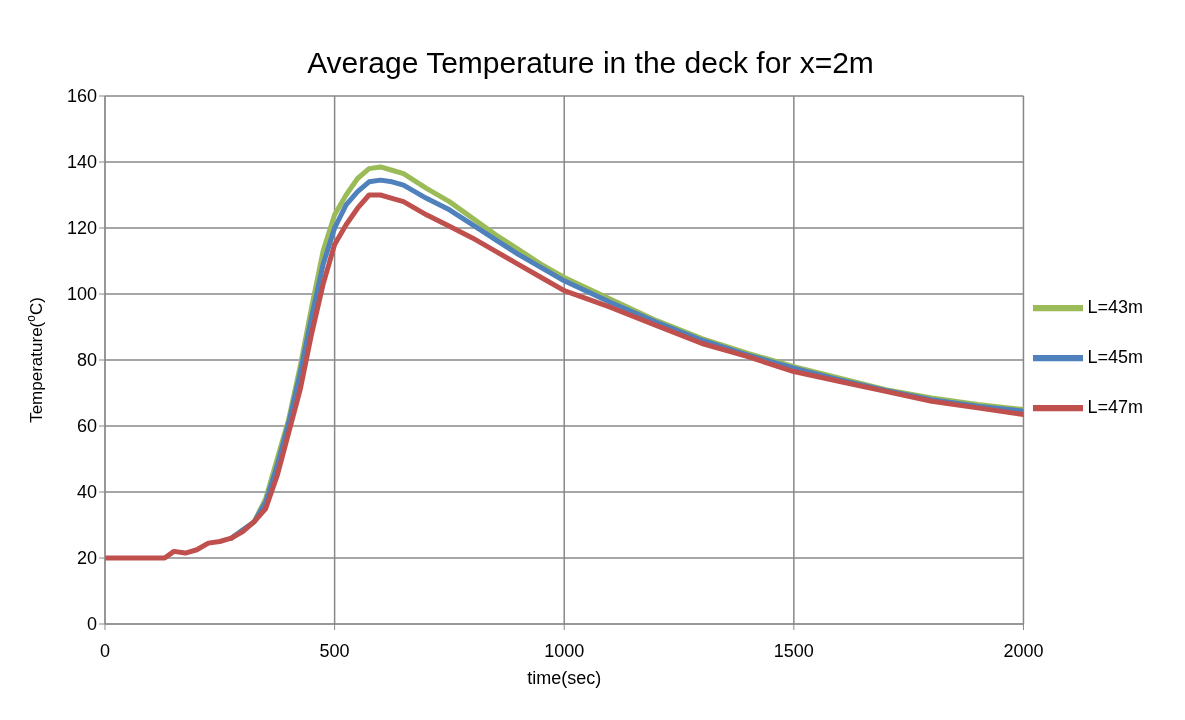 Image resolution: width=1185 pixels, height=720 pixels. I want to click on y-tick-label: 120, so click(81, 228).